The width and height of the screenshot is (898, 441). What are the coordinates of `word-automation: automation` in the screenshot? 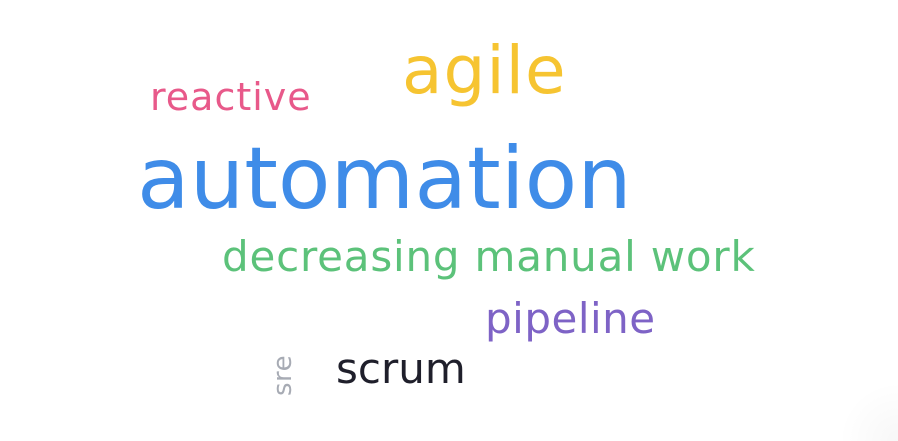 It's located at (384, 179).